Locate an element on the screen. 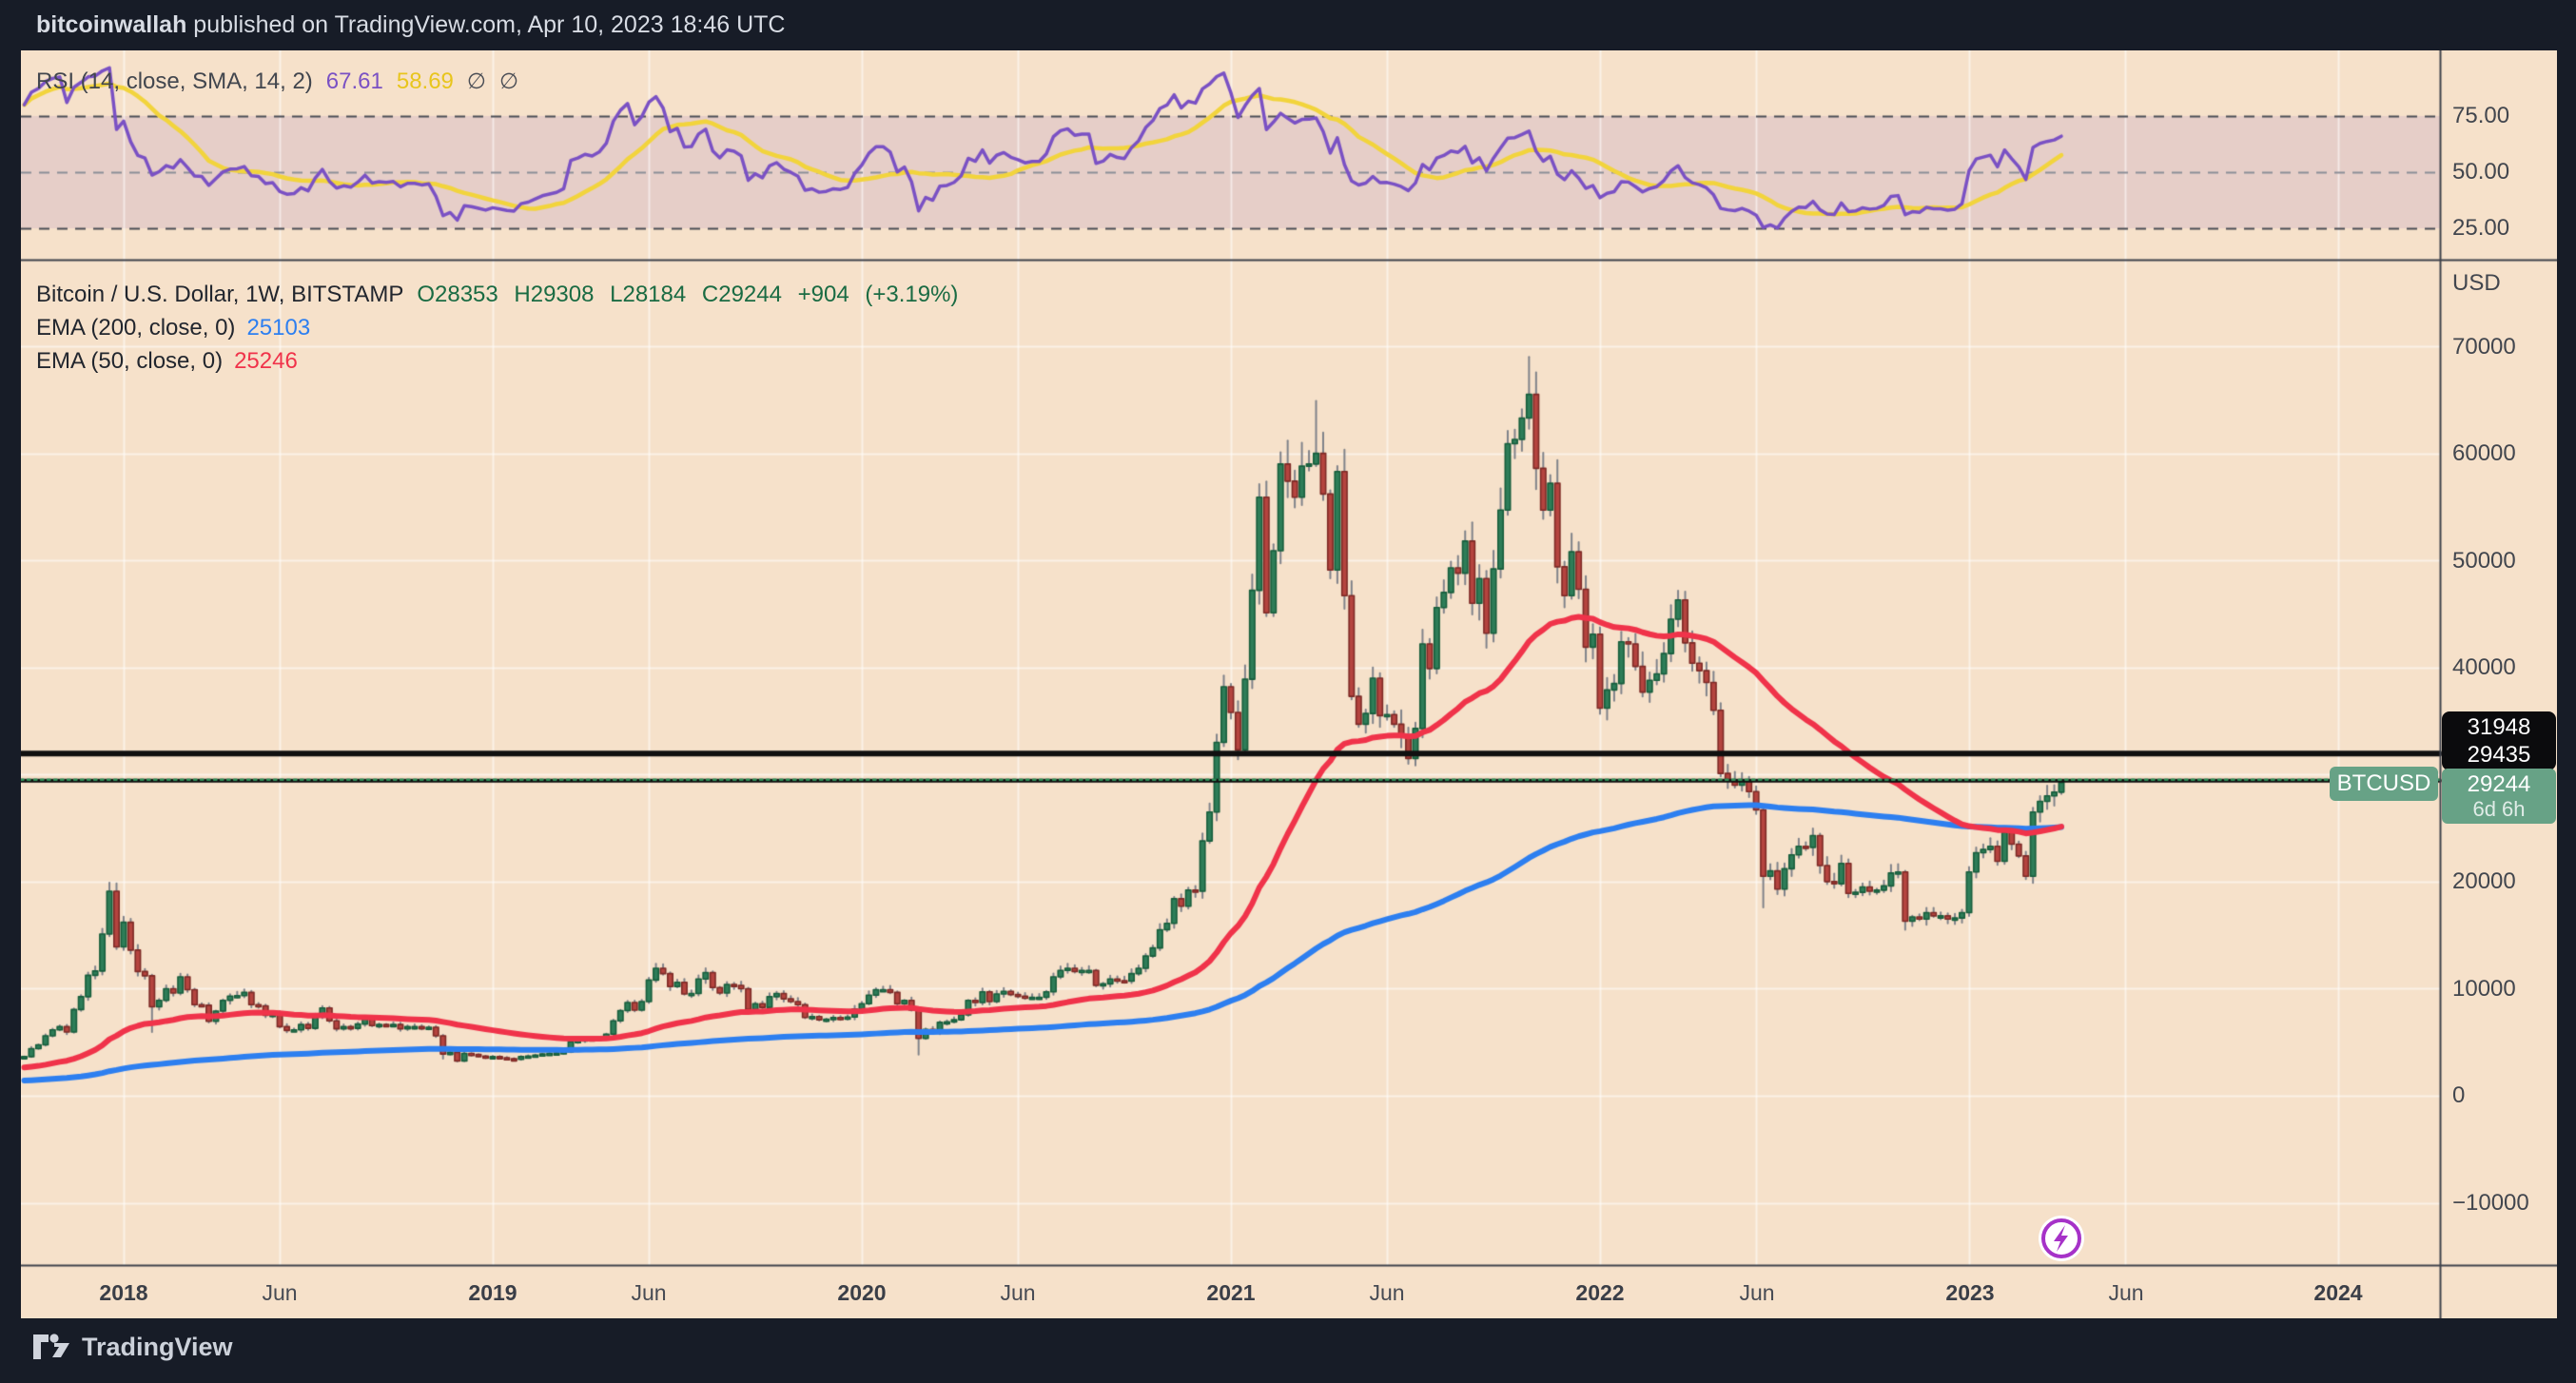  price-tick-minus10000: −10000 is located at coordinates (2491, 1203).